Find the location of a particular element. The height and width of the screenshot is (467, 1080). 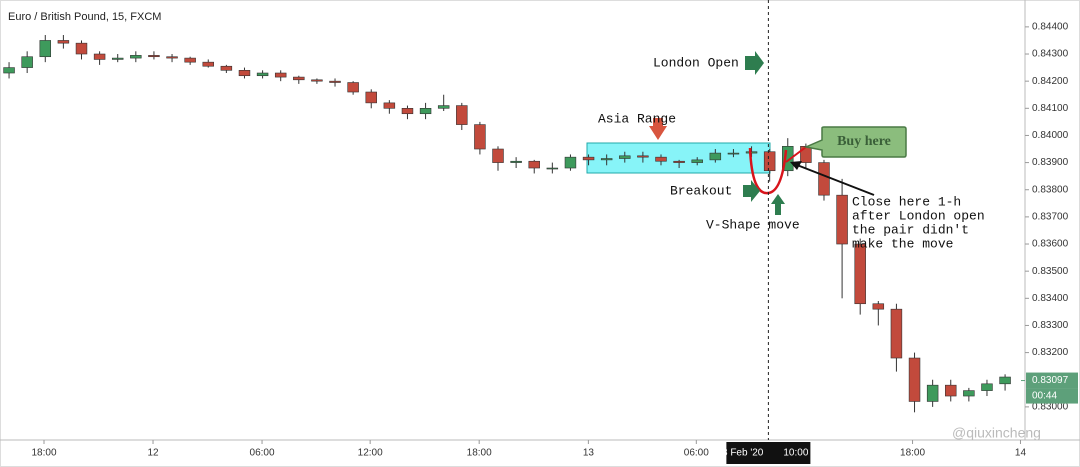

y-tick-label: 0.83000 is located at coordinates (1050, 407).